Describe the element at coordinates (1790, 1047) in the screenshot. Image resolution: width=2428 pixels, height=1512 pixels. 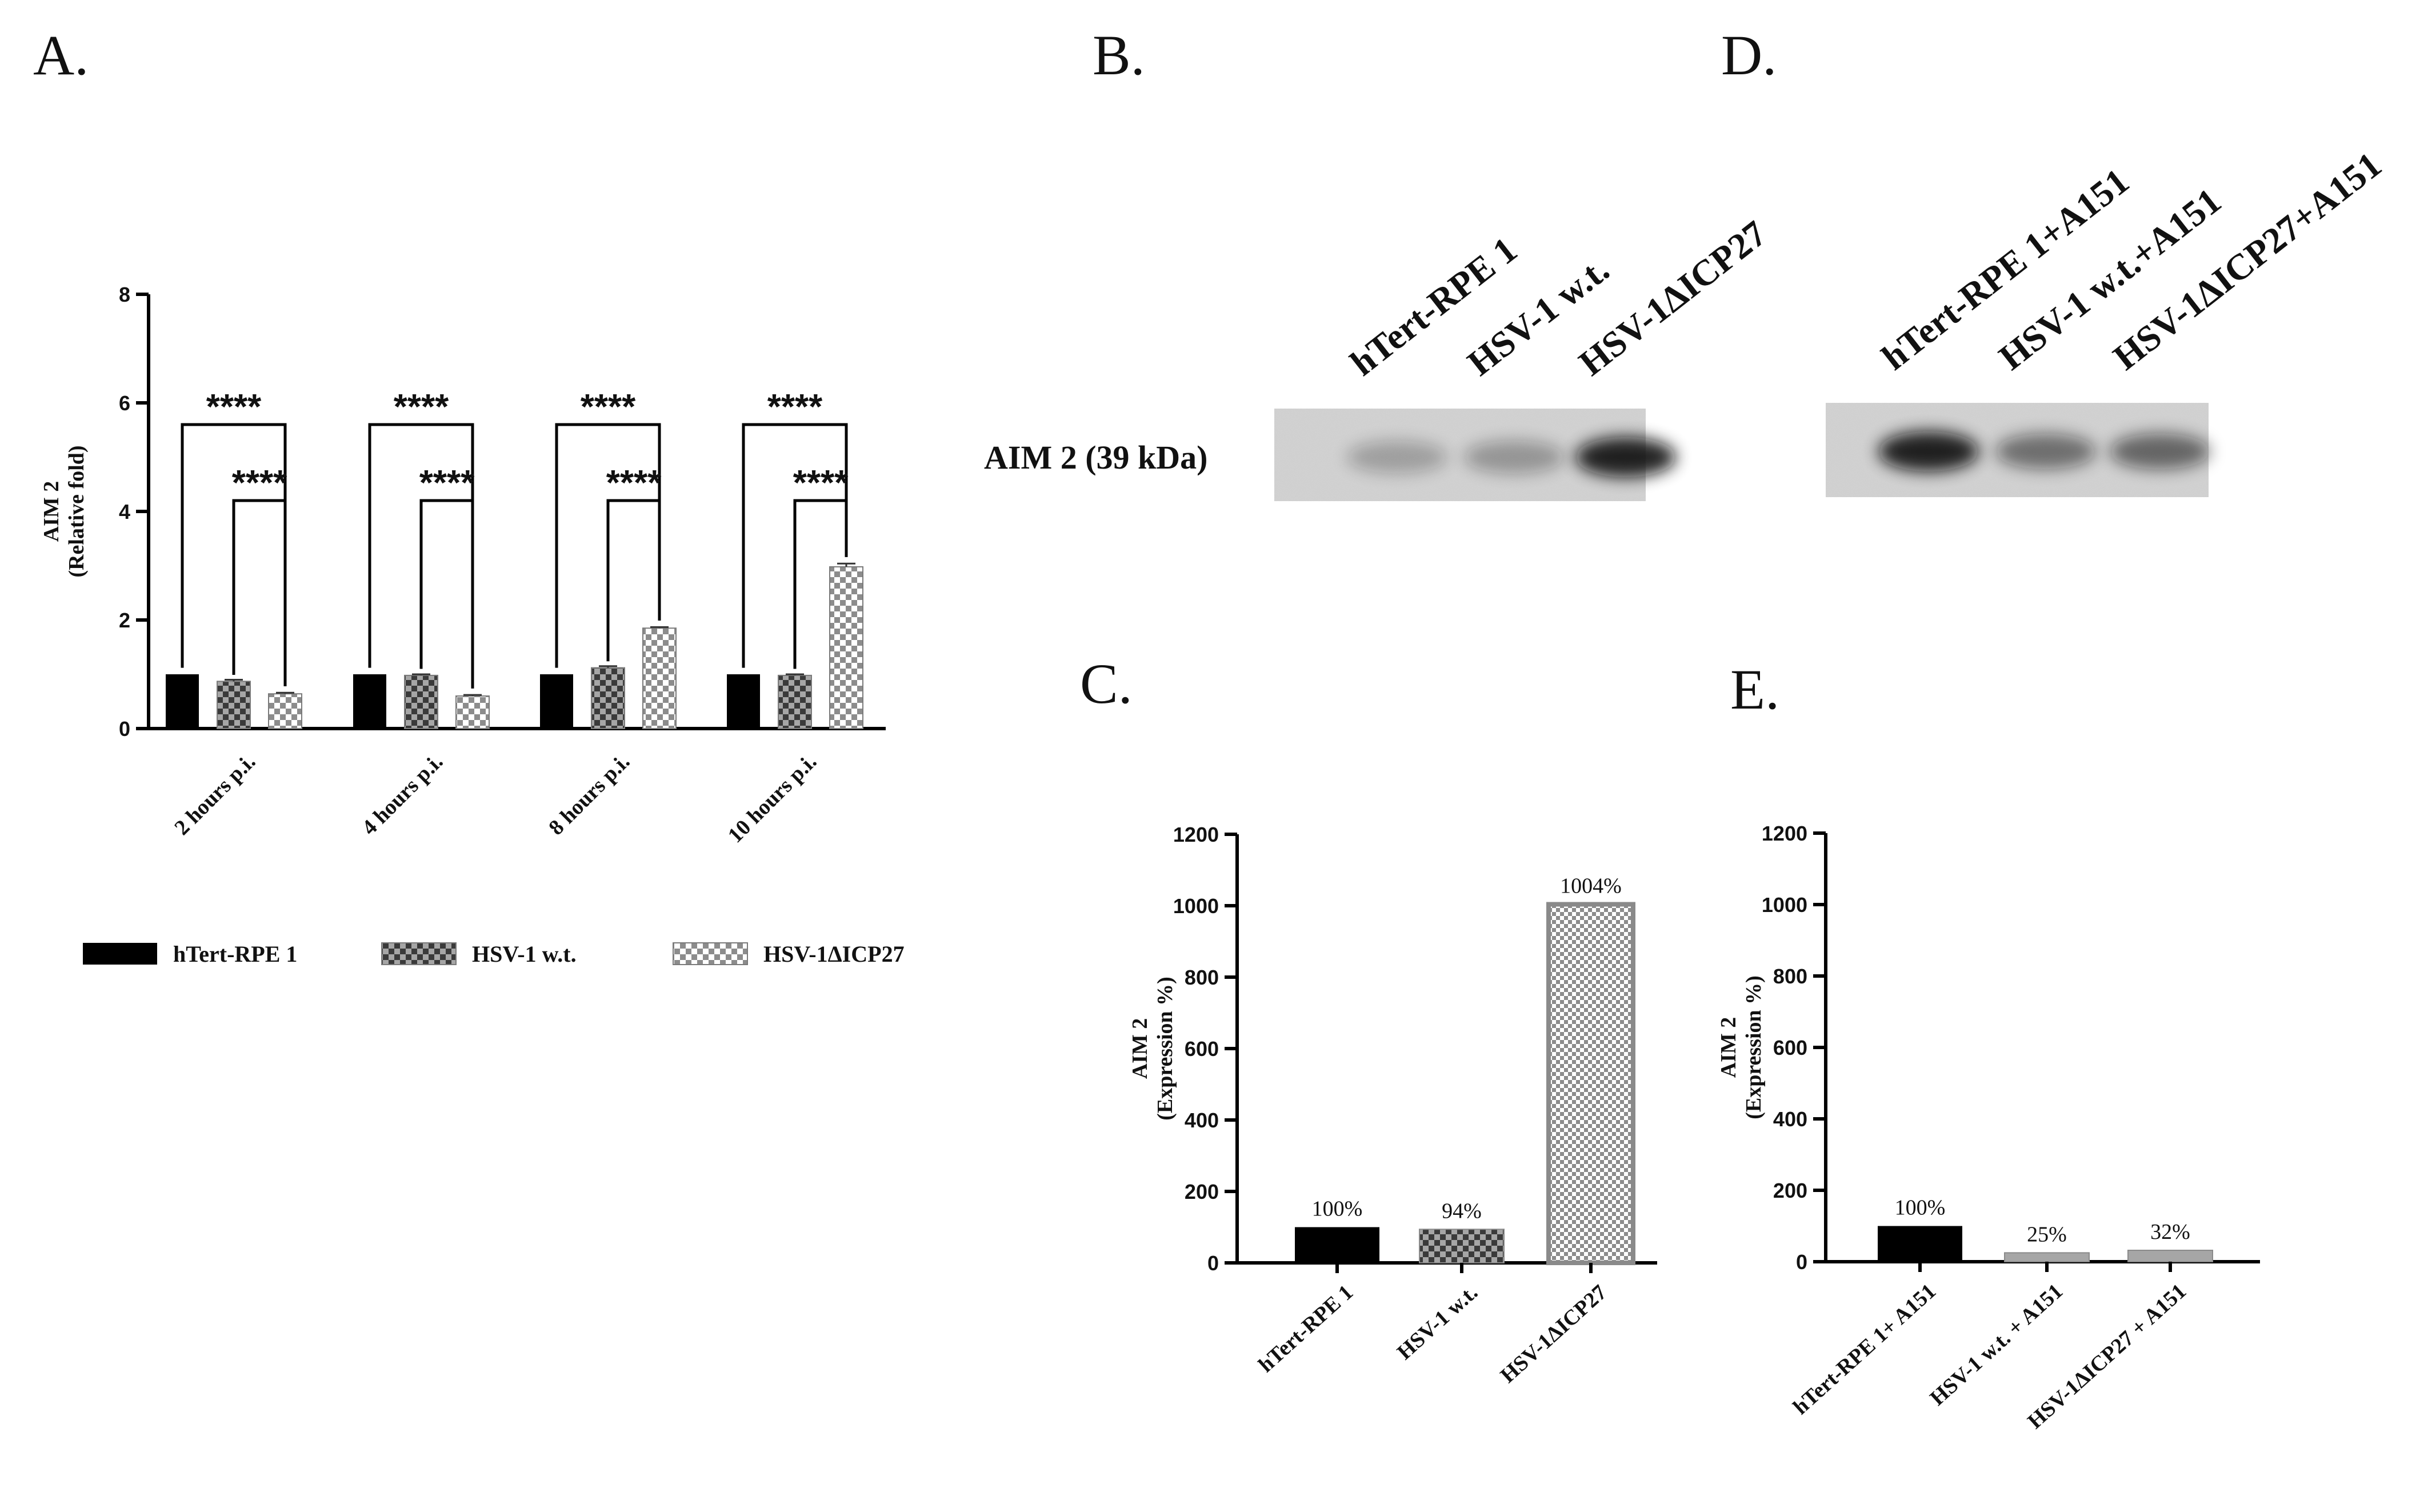
I see `chart-e-ytick-label: 600` at that location.